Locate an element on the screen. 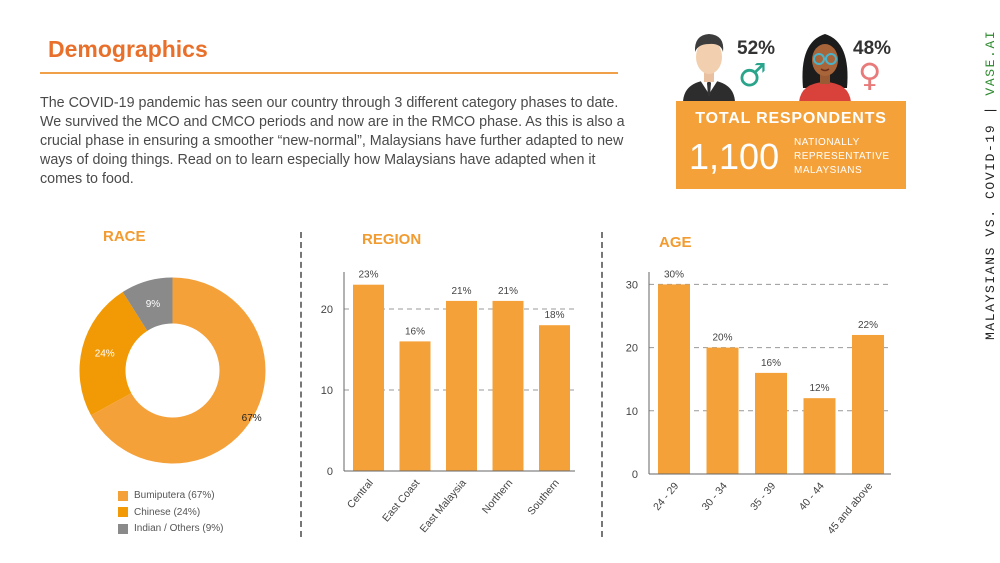  legend-item: Bumiputera (67%) is located at coordinates (170, 495).